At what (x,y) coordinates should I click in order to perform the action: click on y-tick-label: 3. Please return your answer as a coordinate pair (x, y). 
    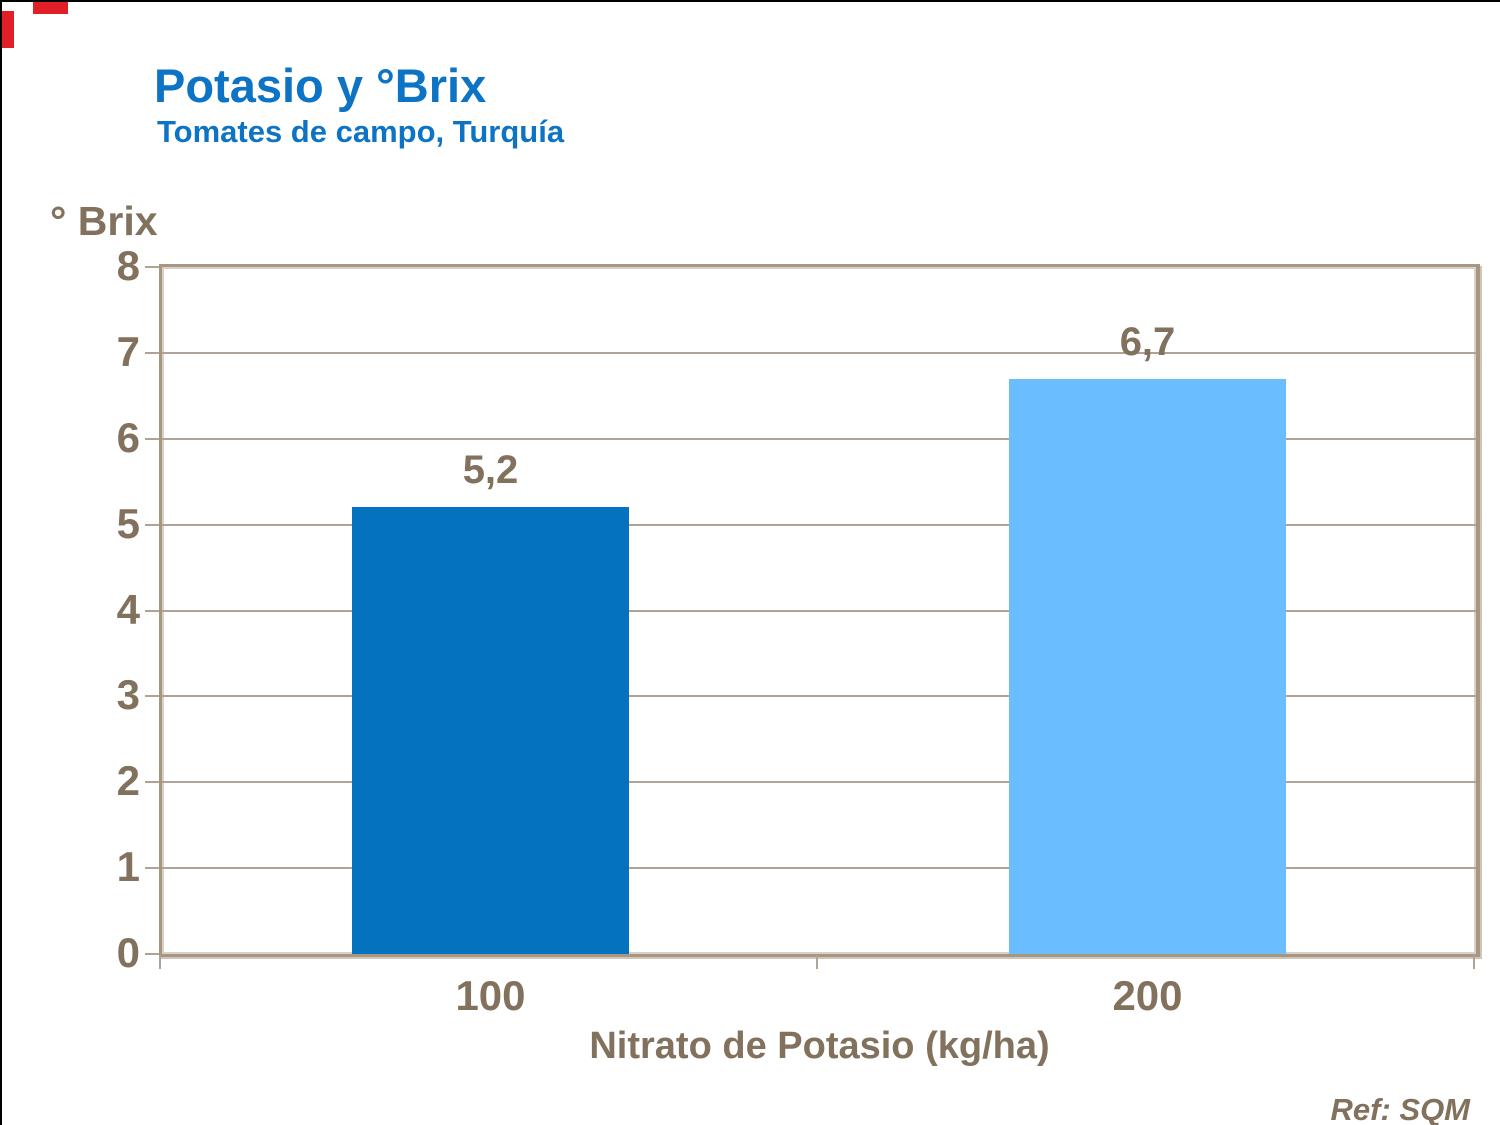
    Looking at the image, I should click on (128, 695).